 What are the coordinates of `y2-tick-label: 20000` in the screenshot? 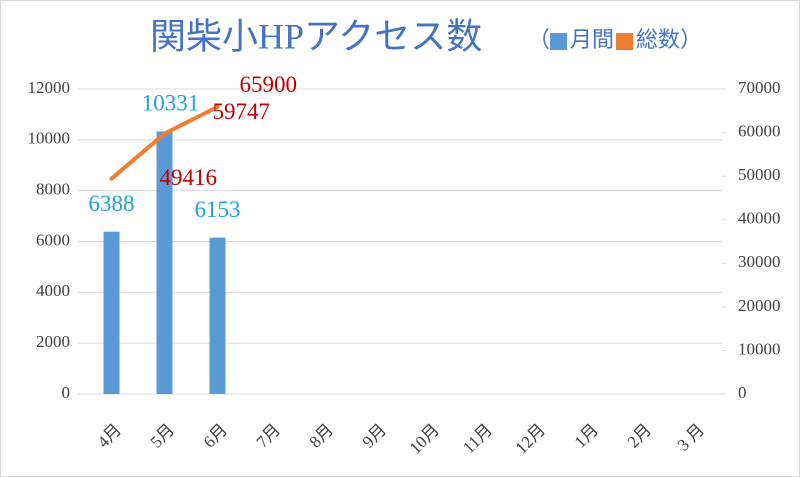 It's located at (759, 305).